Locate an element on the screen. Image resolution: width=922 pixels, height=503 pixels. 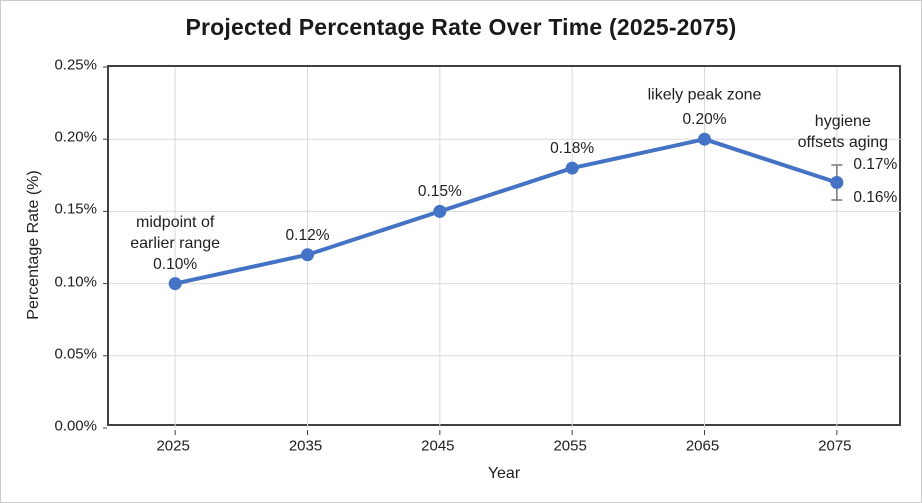
error-bar-upper-label: 0.17% is located at coordinates (875, 164).